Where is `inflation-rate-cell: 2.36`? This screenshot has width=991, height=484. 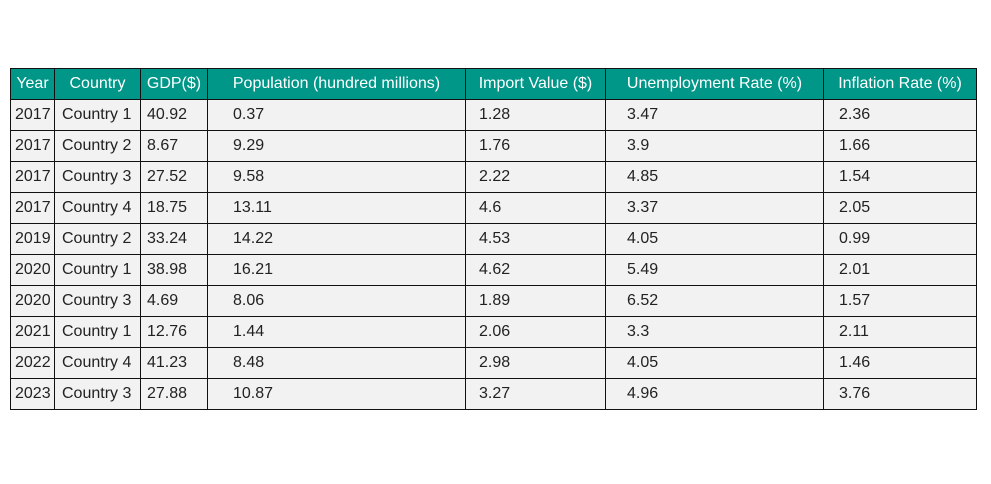
inflation-rate-cell: 2.36 is located at coordinates (900, 115).